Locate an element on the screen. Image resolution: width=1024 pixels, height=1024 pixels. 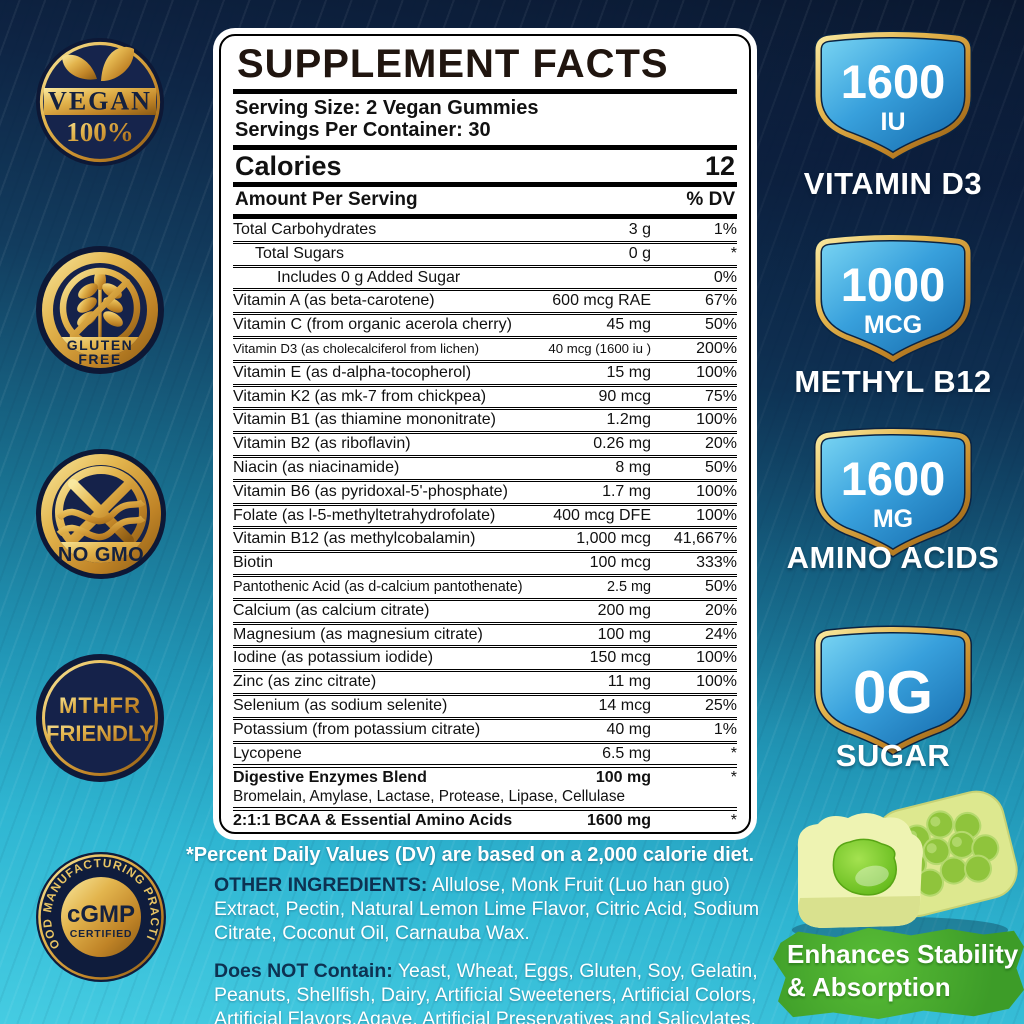
nutrient-amount: 40 mcg (1600 iu ) is located at coordinates (599, 348).